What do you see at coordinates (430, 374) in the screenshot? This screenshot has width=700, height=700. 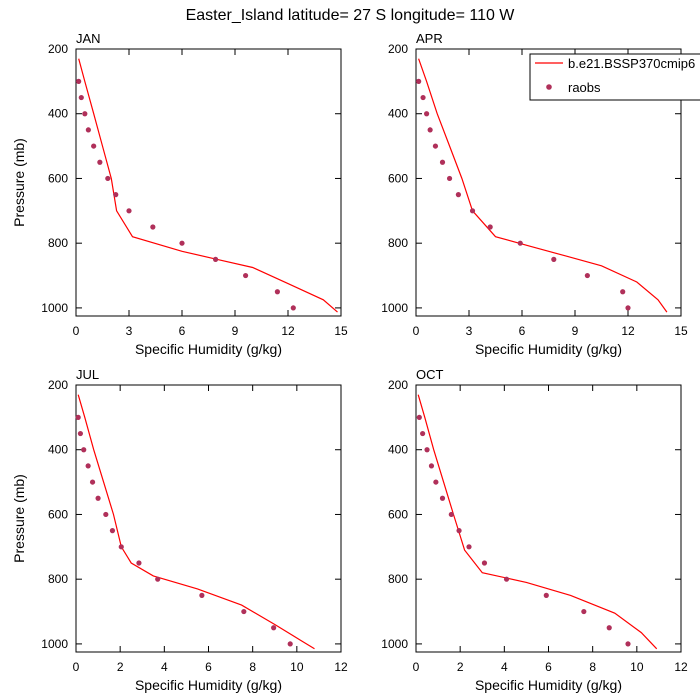 I see `panel-title: OCT` at bounding box center [430, 374].